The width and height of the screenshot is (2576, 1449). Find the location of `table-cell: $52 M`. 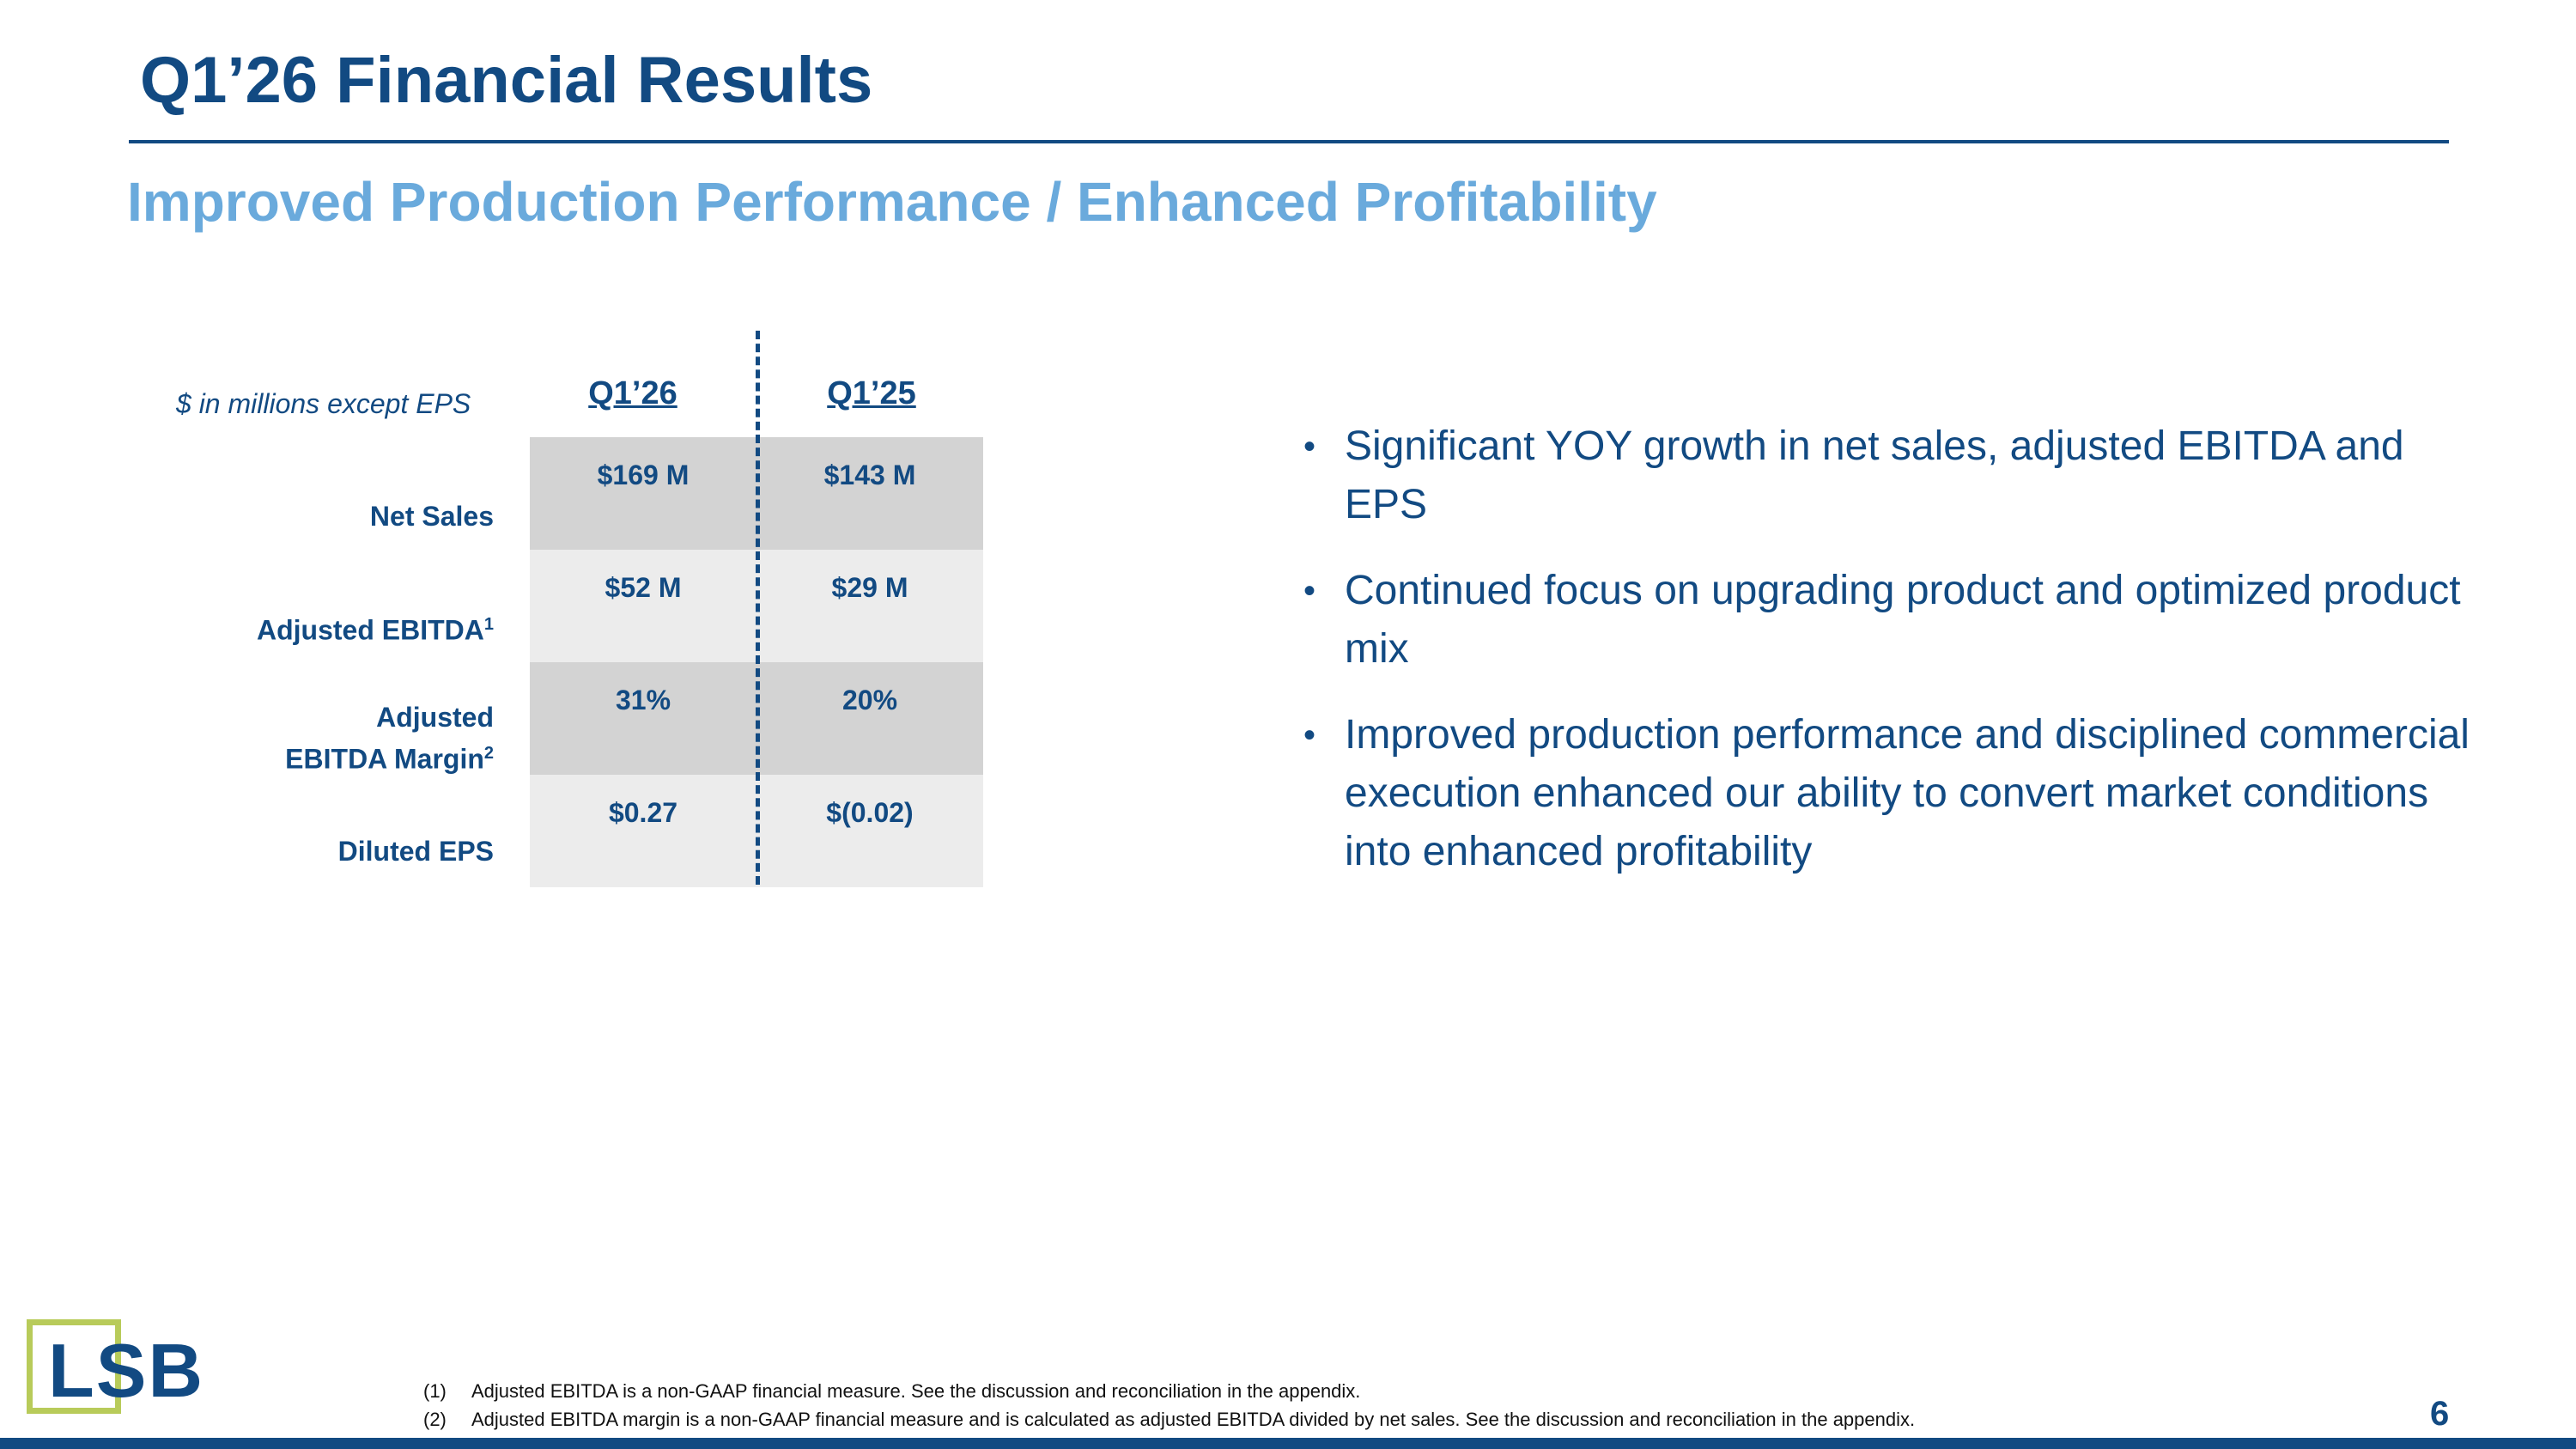

table-cell: $52 M is located at coordinates (643, 606).